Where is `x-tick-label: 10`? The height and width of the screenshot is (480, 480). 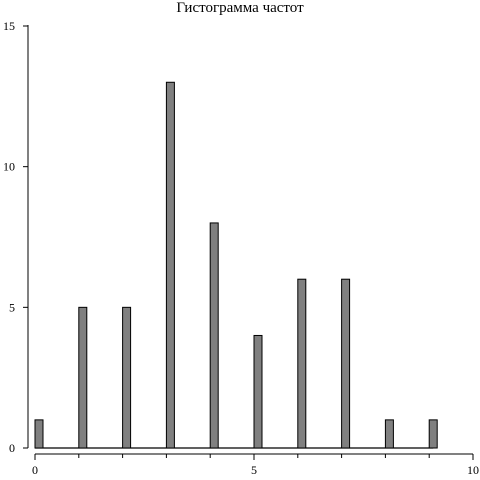
x-tick-label: 10 is located at coordinates (473, 470).